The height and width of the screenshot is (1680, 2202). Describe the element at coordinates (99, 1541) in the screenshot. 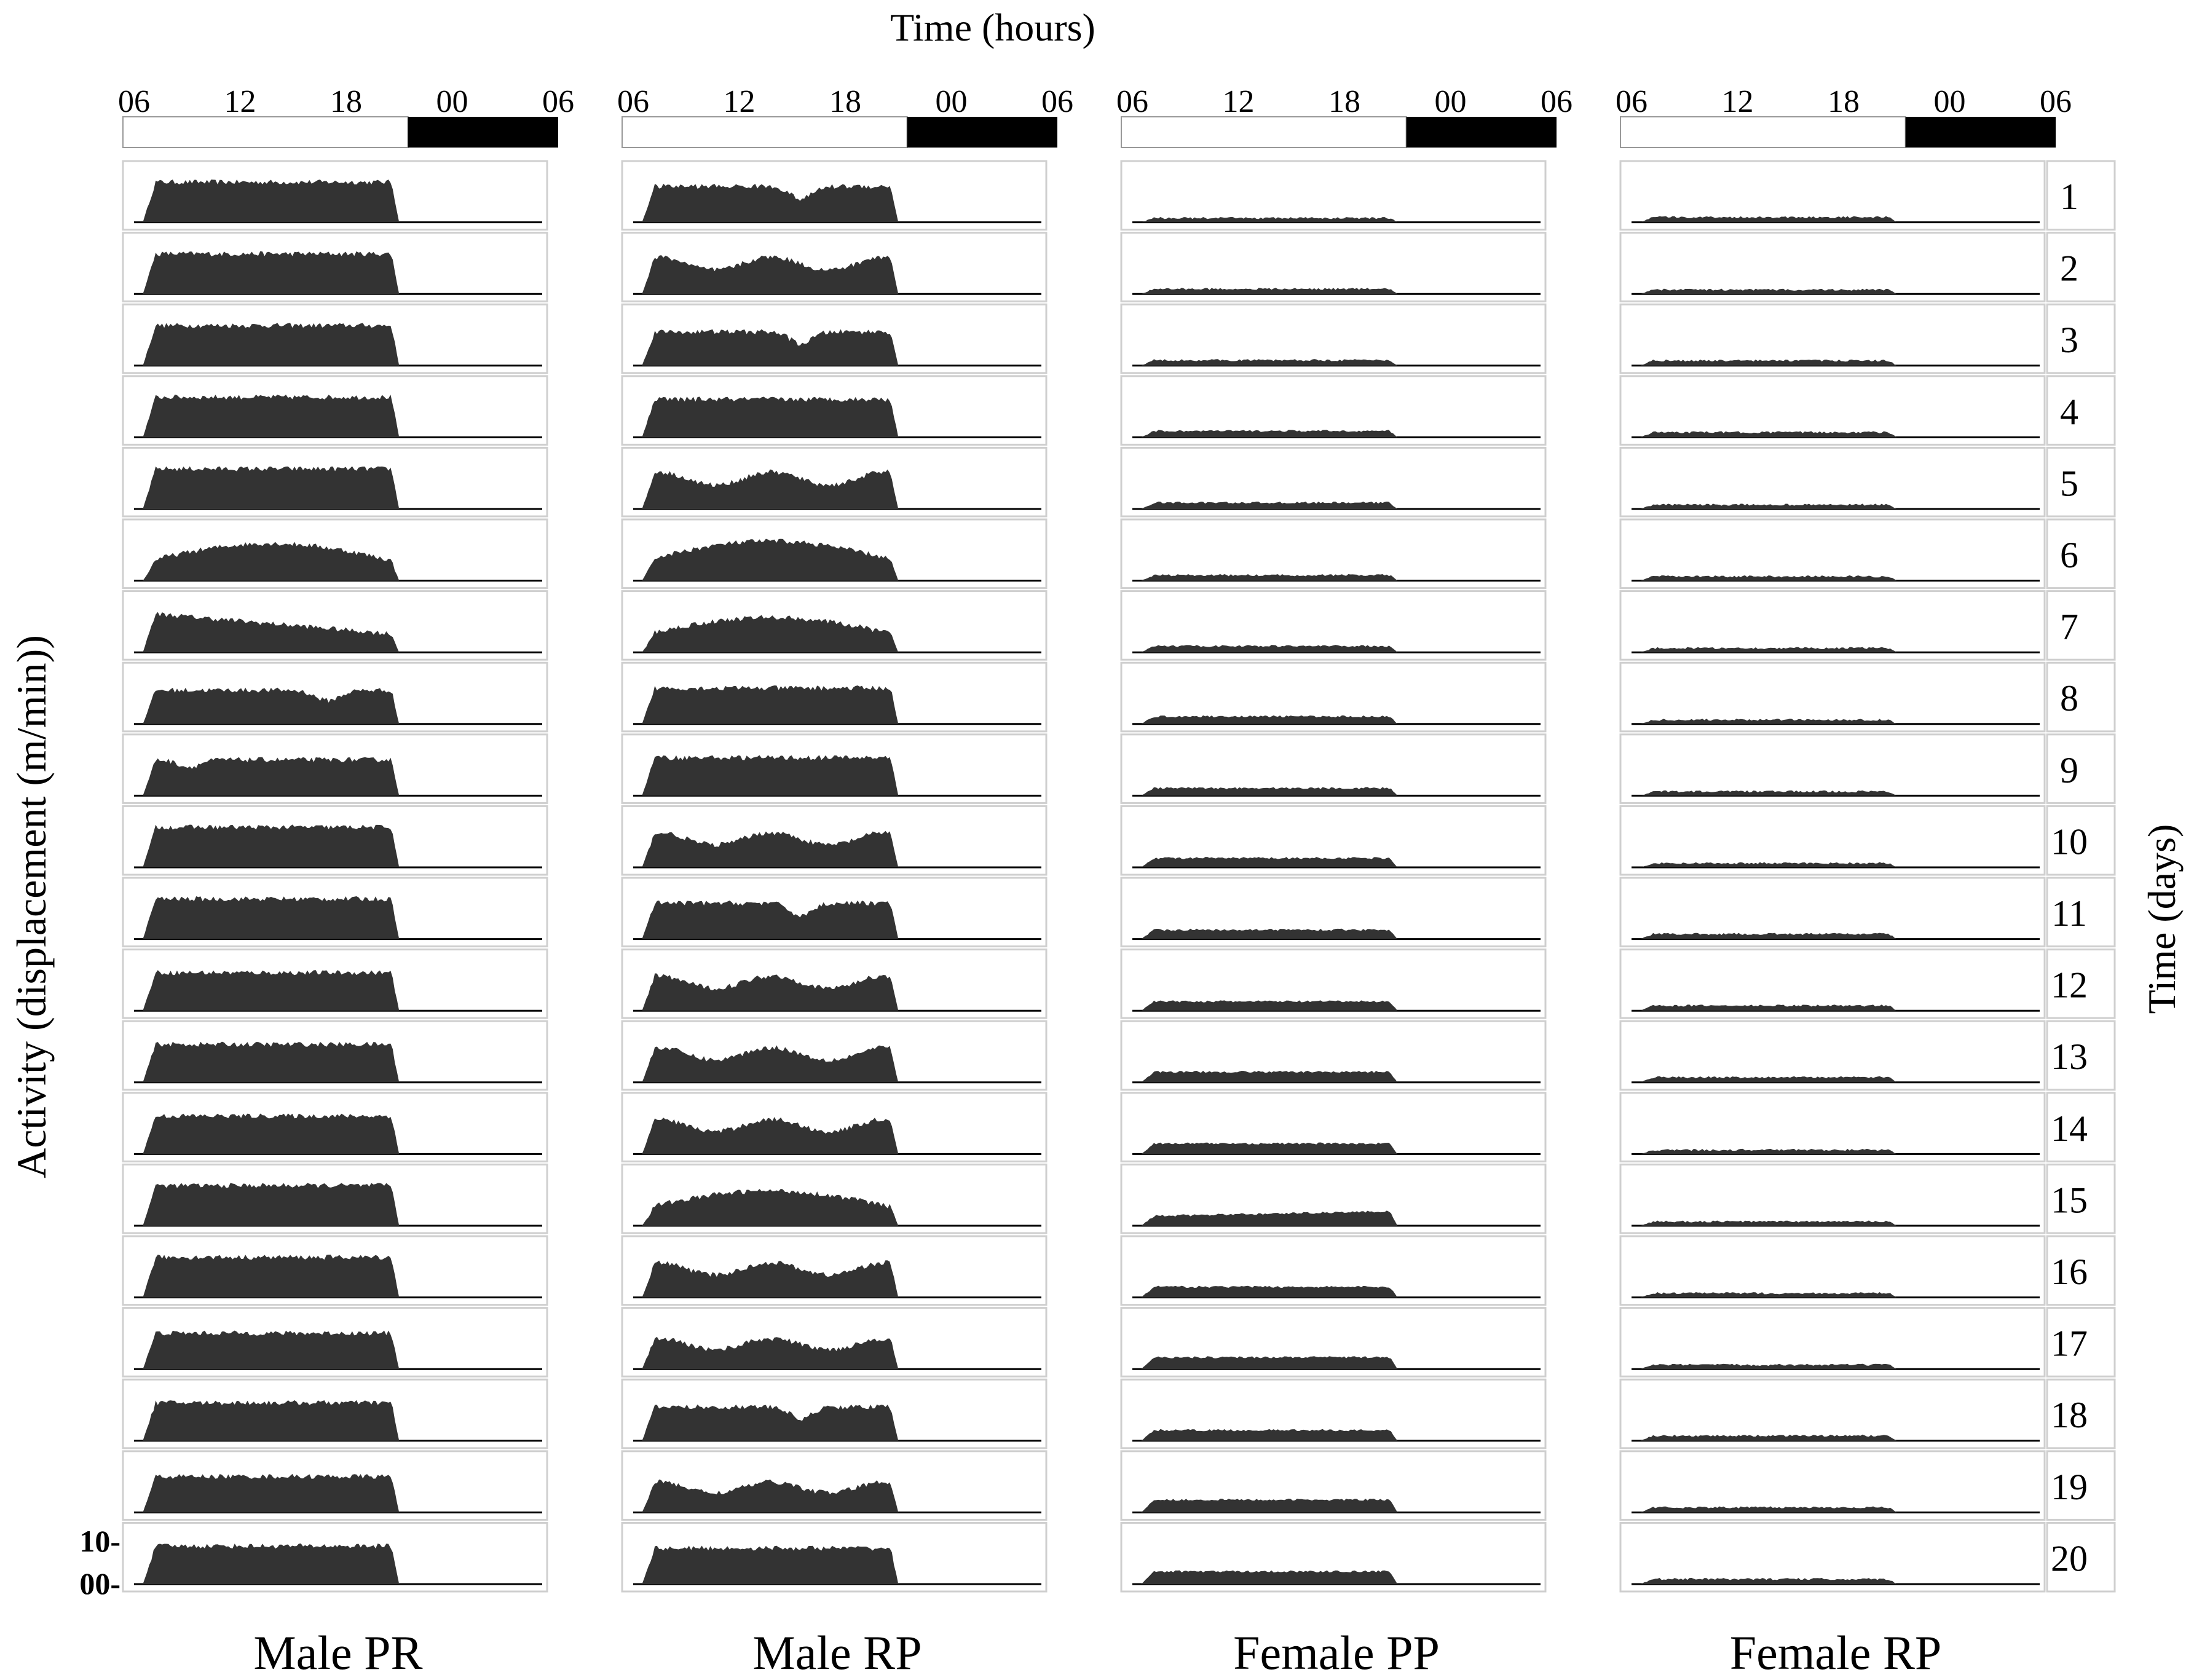

I see `y-tick-label: 10-` at that location.